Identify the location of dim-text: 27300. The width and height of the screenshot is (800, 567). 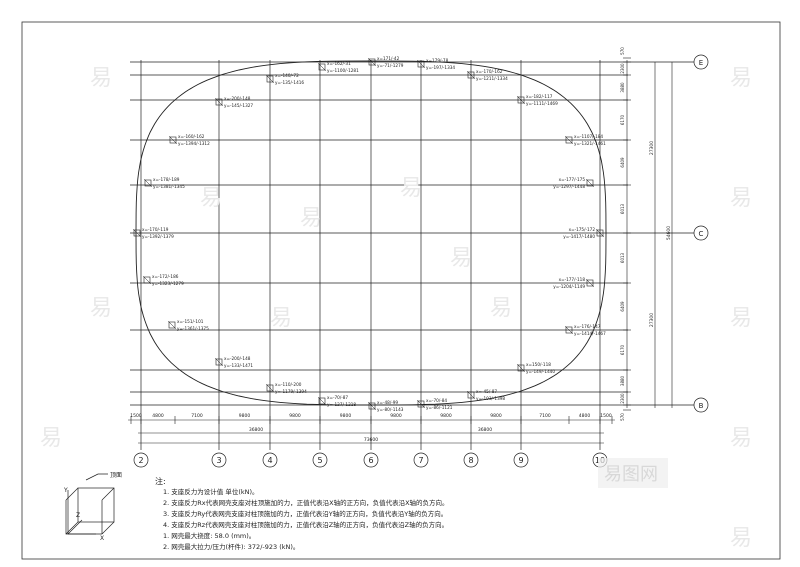
(652, 320).